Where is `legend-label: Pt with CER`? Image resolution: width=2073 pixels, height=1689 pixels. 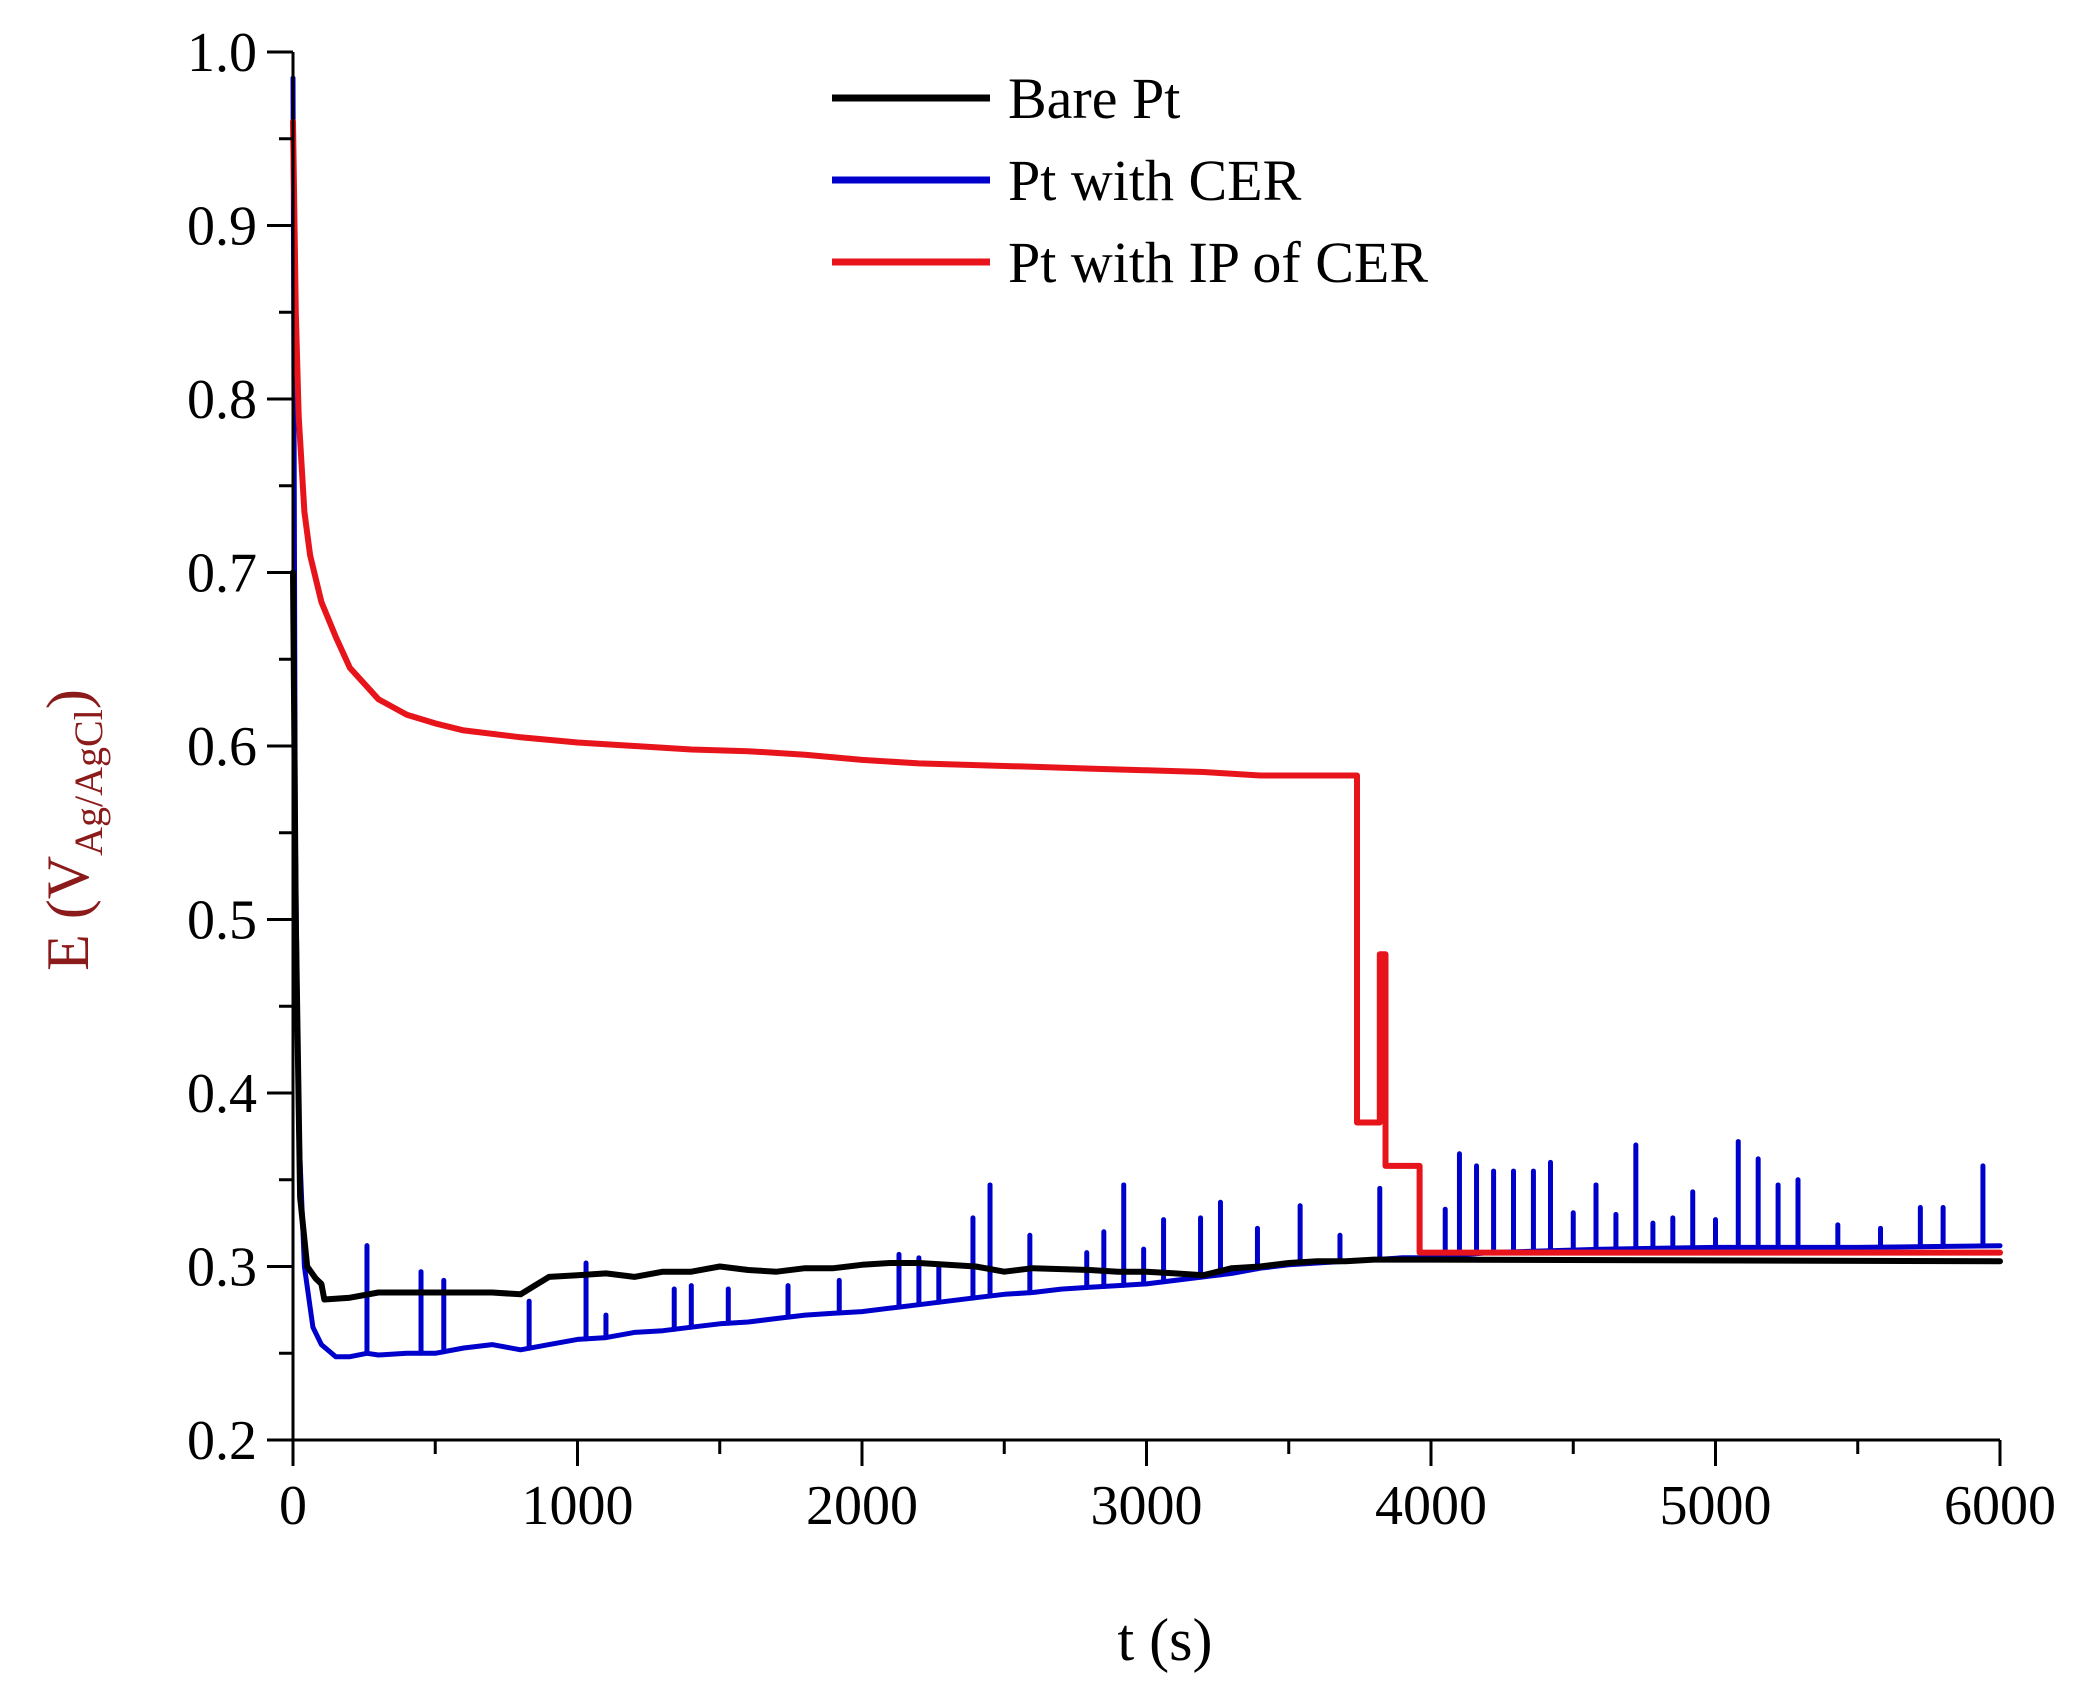 legend-label: Pt with CER is located at coordinates (1155, 180).